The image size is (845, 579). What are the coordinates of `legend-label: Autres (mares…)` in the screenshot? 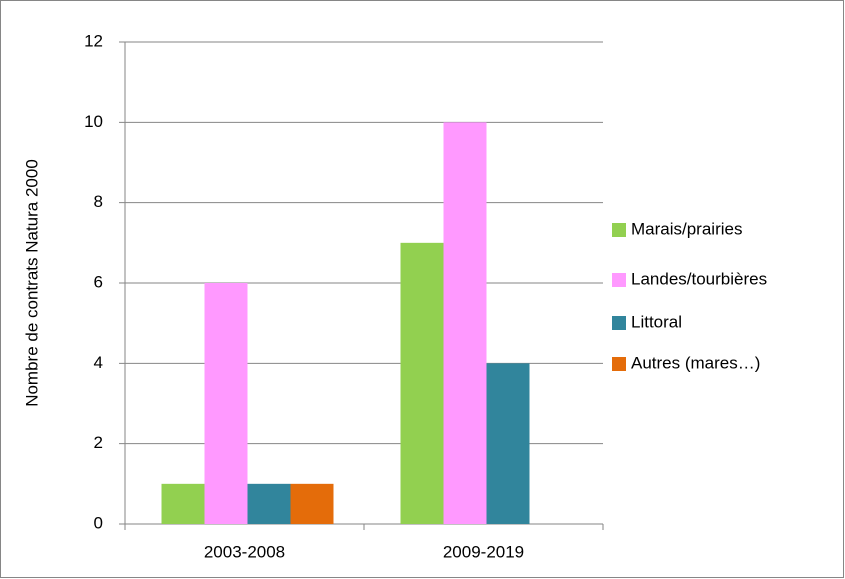 It's located at (695, 362).